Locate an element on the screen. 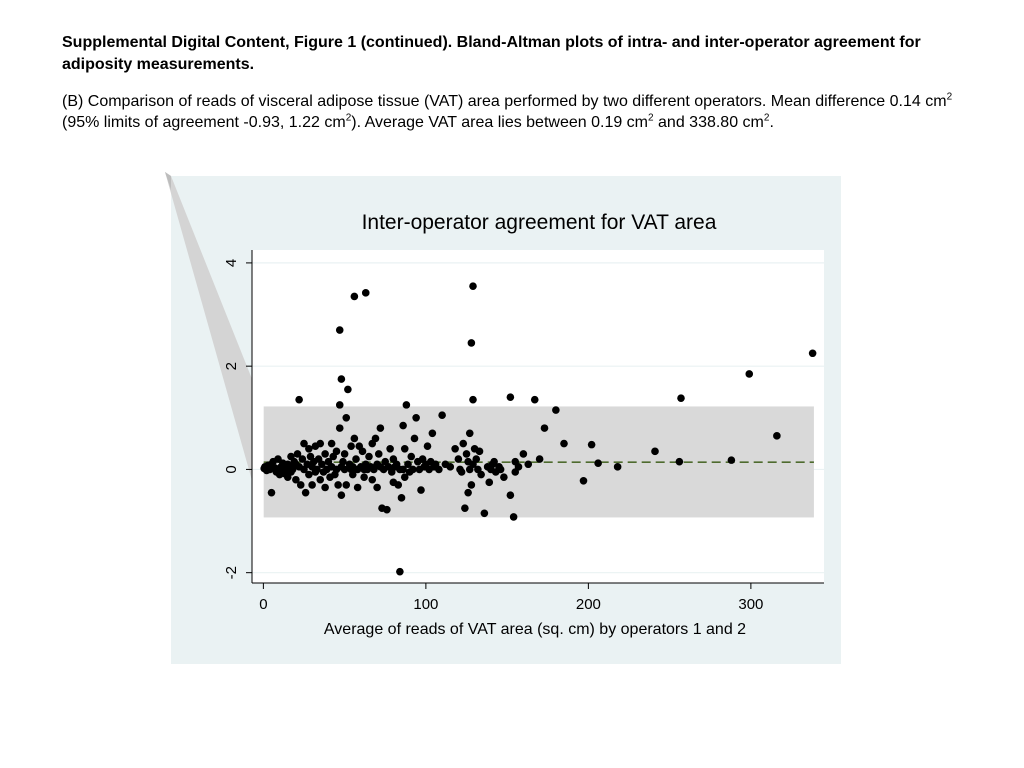 Image resolution: width=1024 pixels, height=768 pixels. y-tick-label: 4 is located at coordinates (231, 263).